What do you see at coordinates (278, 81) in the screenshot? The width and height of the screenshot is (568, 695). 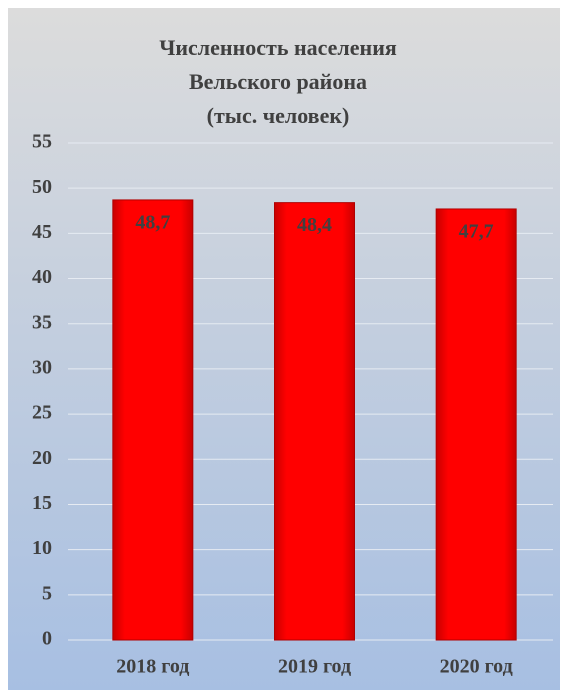 I see `chart-title-line: Вельского района` at bounding box center [278, 81].